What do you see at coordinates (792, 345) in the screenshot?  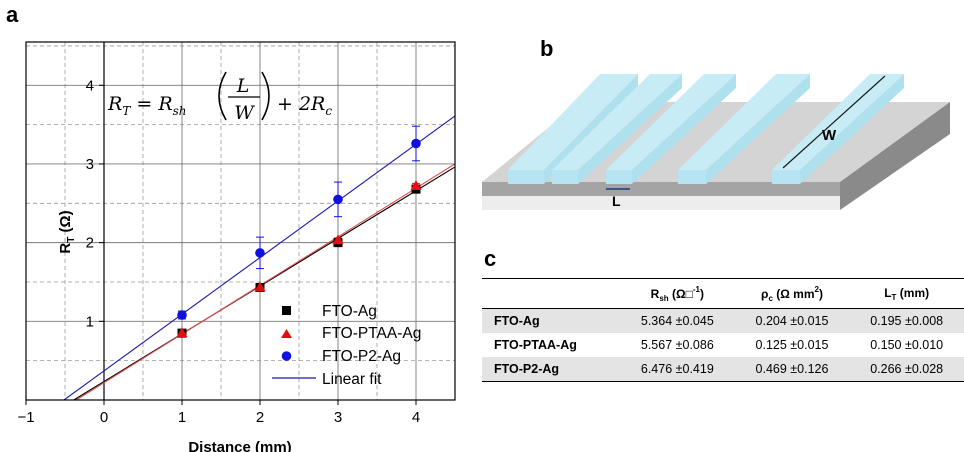 I see `cell-rhoc: 0.125 ±0.015` at bounding box center [792, 345].